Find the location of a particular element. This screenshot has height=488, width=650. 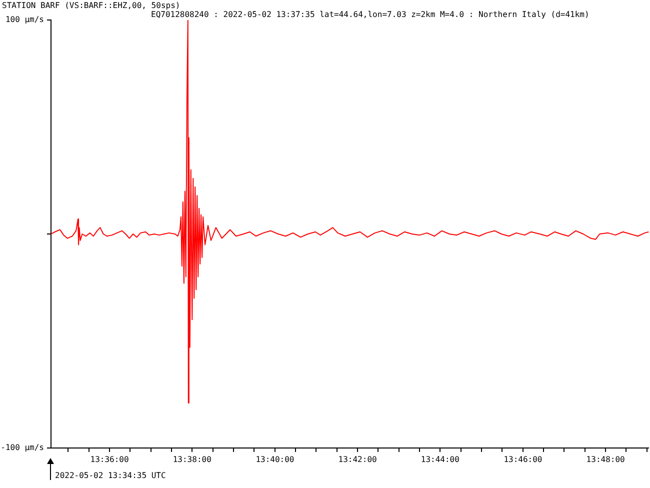

x-tick-label: 13:42:00 is located at coordinates (358, 459).